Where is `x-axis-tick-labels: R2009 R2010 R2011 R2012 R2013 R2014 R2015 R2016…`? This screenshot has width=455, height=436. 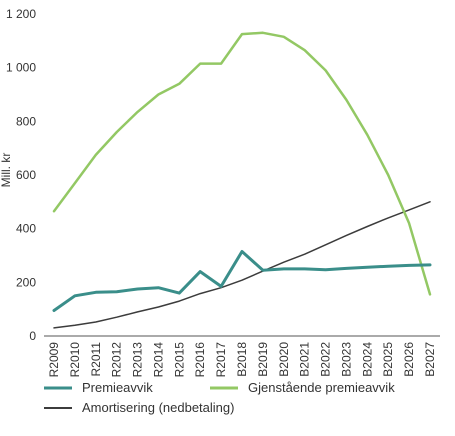 x-axis-tick-labels: R2009 R2010 R2011 R2012 R2013 R2014 R2015 R2016… is located at coordinates (242, 360).